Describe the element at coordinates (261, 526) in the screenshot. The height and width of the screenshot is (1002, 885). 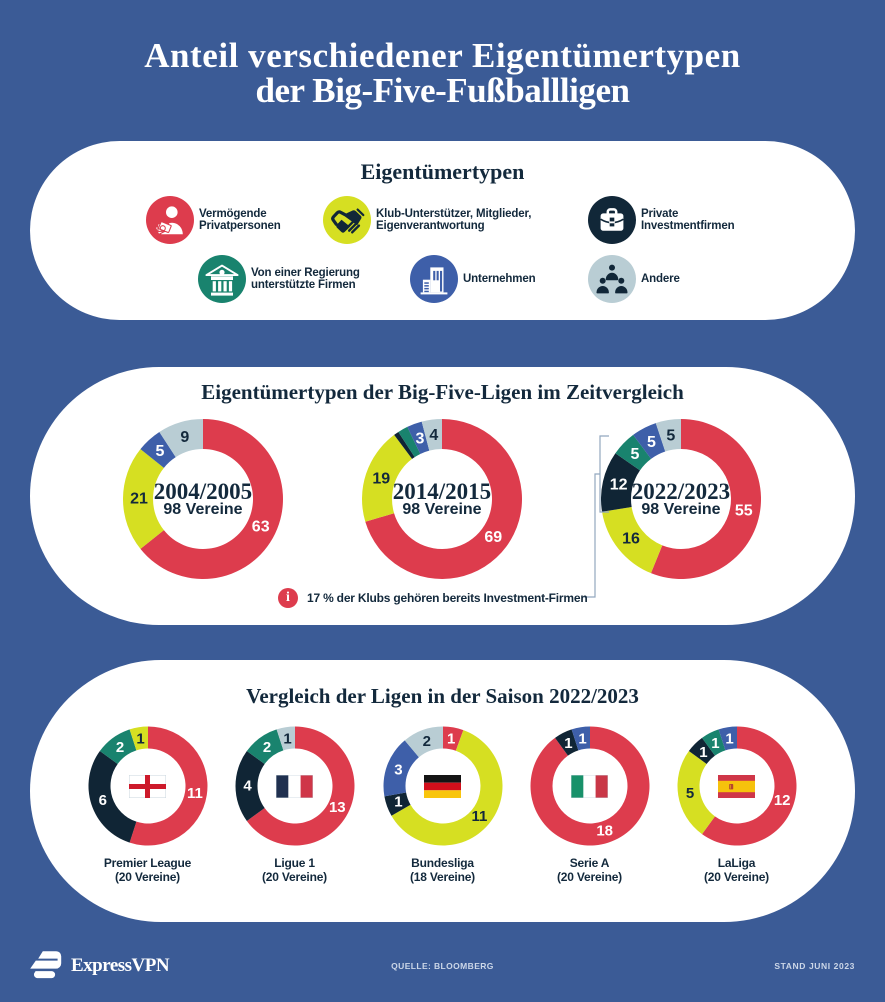
I see `svg-text: 63` at that location.